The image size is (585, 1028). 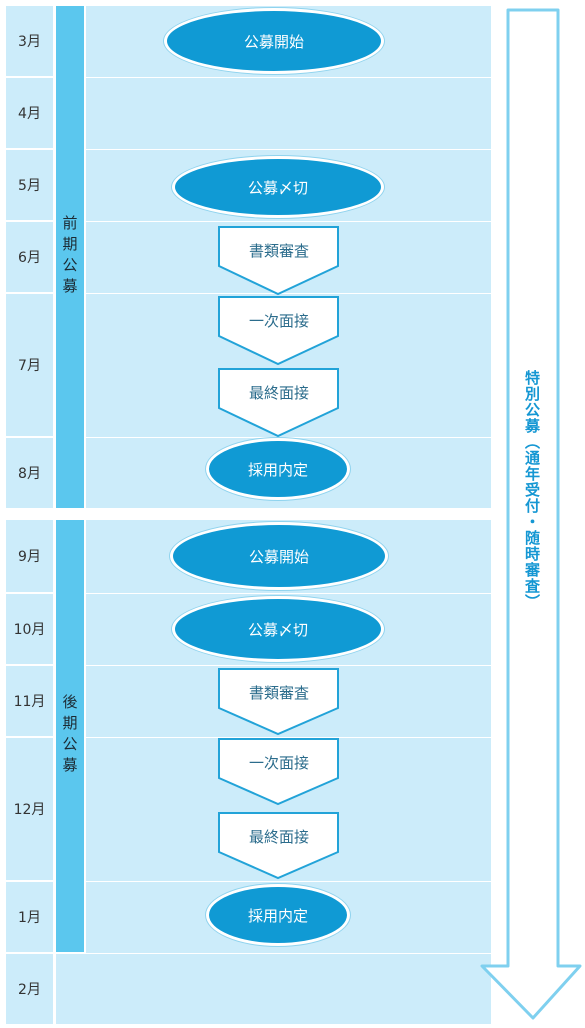 I want to click on screening-step-first: 書類審査, so click(x=279, y=261).